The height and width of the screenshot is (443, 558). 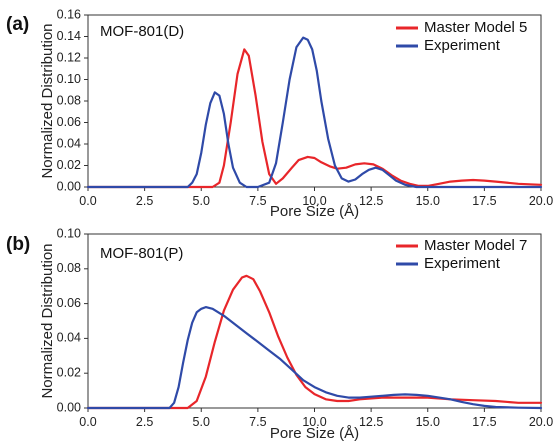 I want to click on panel-label: (b), so click(x=18, y=244).